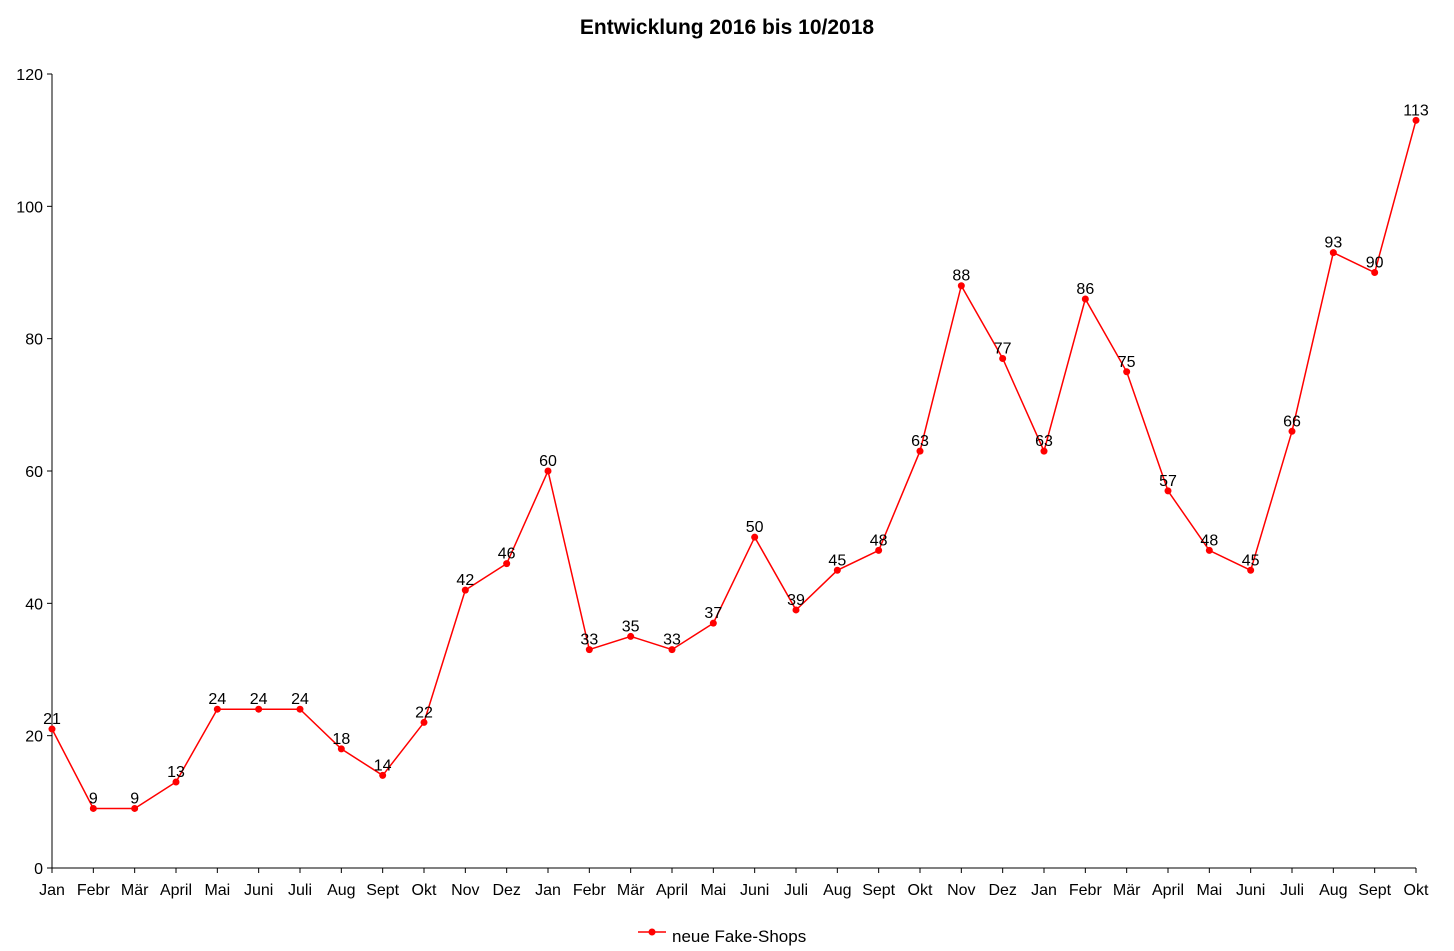  What do you see at coordinates (727, 27) in the screenshot?
I see `chart-title: Entwicklung 2016 bis 10/2018` at bounding box center [727, 27].